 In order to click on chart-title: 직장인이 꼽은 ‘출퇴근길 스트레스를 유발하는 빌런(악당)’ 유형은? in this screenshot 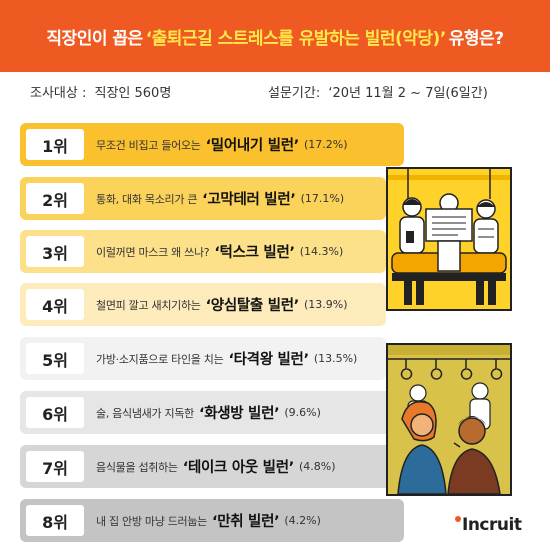, I will do `click(275, 36)`.